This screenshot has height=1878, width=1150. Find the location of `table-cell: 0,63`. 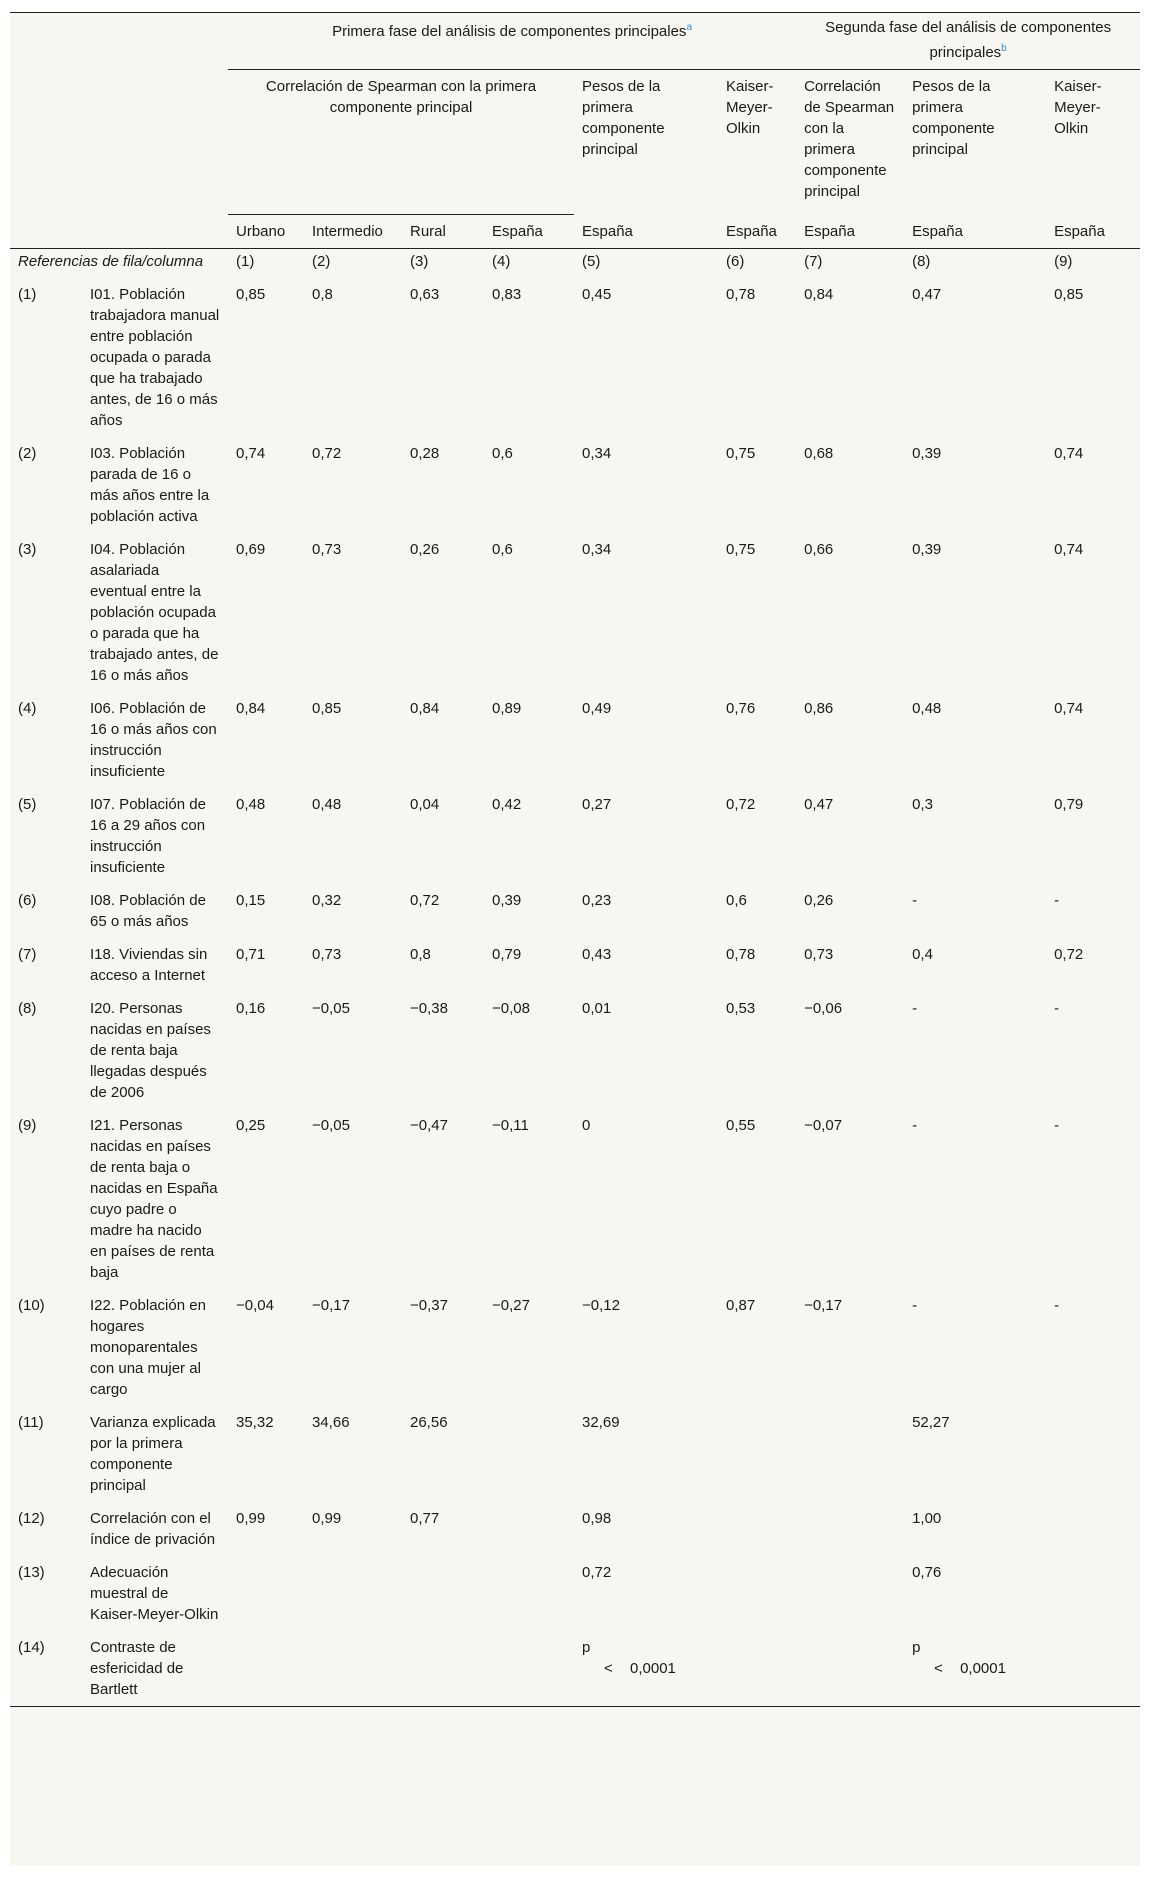

table-cell: 0,63 is located at coordinates (425, 294).